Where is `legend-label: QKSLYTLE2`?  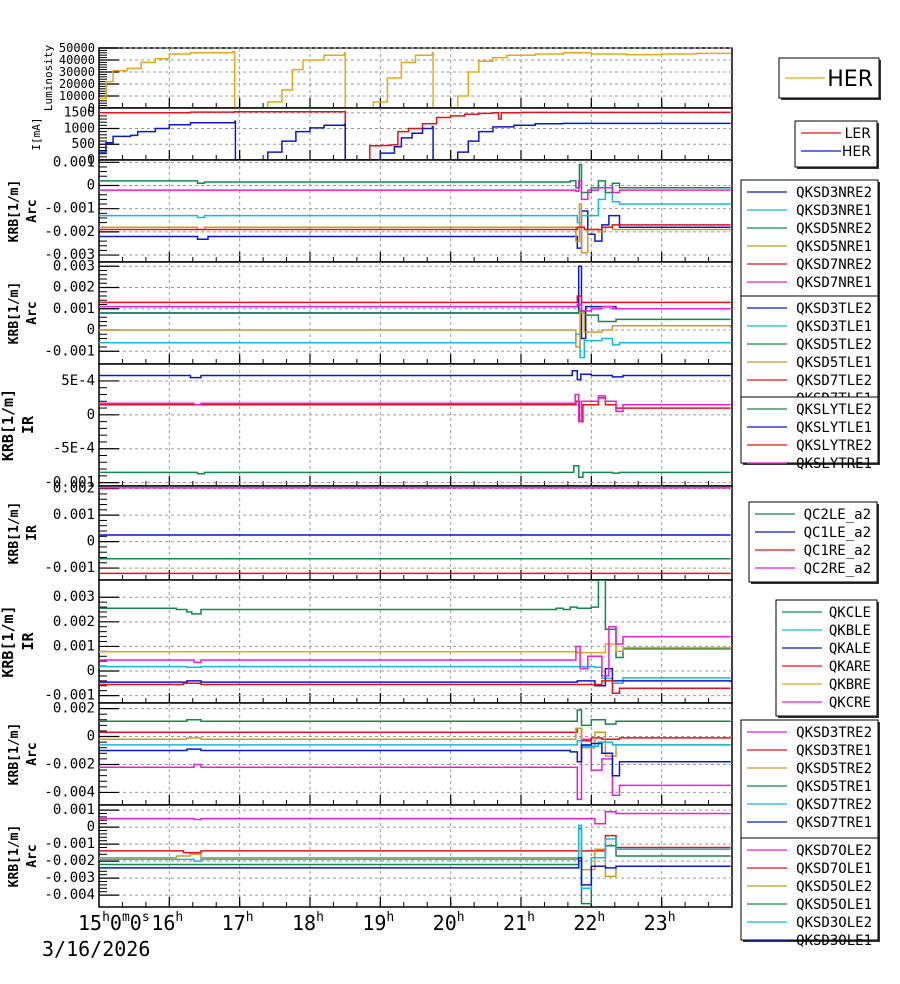
legend-label: QKSLYTLE2 is located at coordinates (834, 410).